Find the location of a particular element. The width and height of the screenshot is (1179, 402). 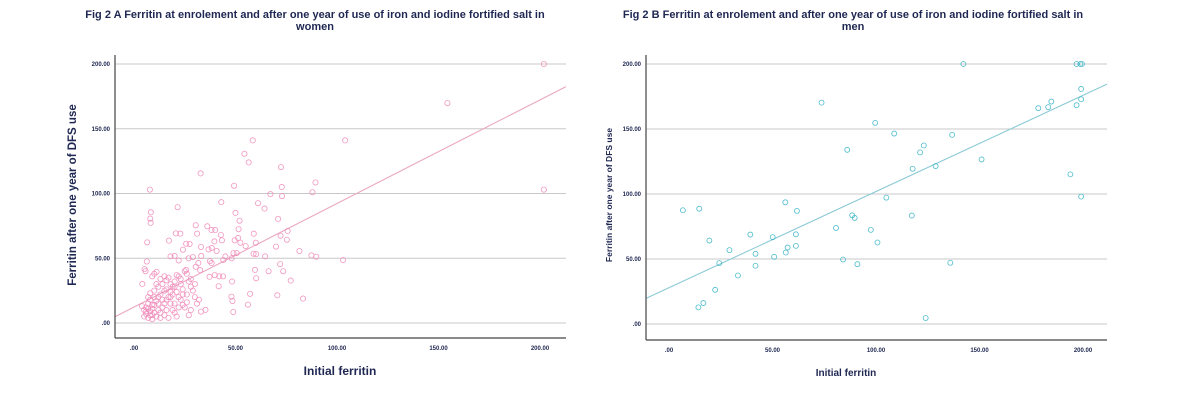

chart-a-xlabel: Initial ferritin is located at coordinates (340, 371).